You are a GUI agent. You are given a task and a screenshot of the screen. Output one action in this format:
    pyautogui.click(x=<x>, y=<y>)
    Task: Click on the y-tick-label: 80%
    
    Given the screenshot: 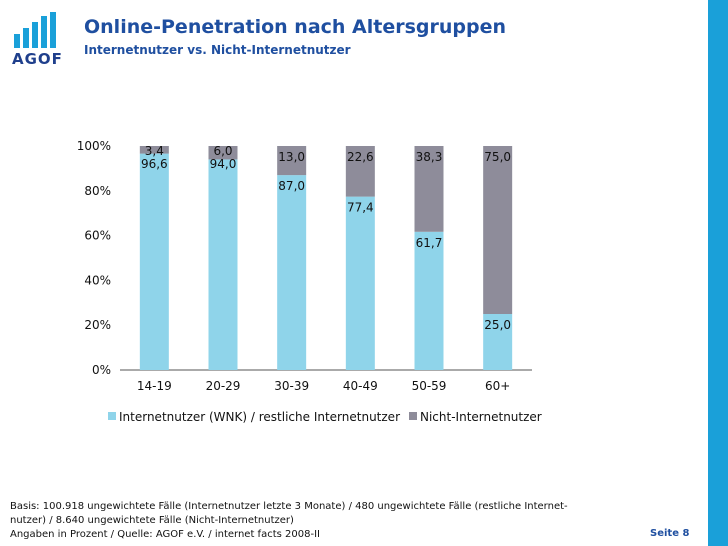 What is the action you would take?
    pyautogui.click(x=97, y=191)
    